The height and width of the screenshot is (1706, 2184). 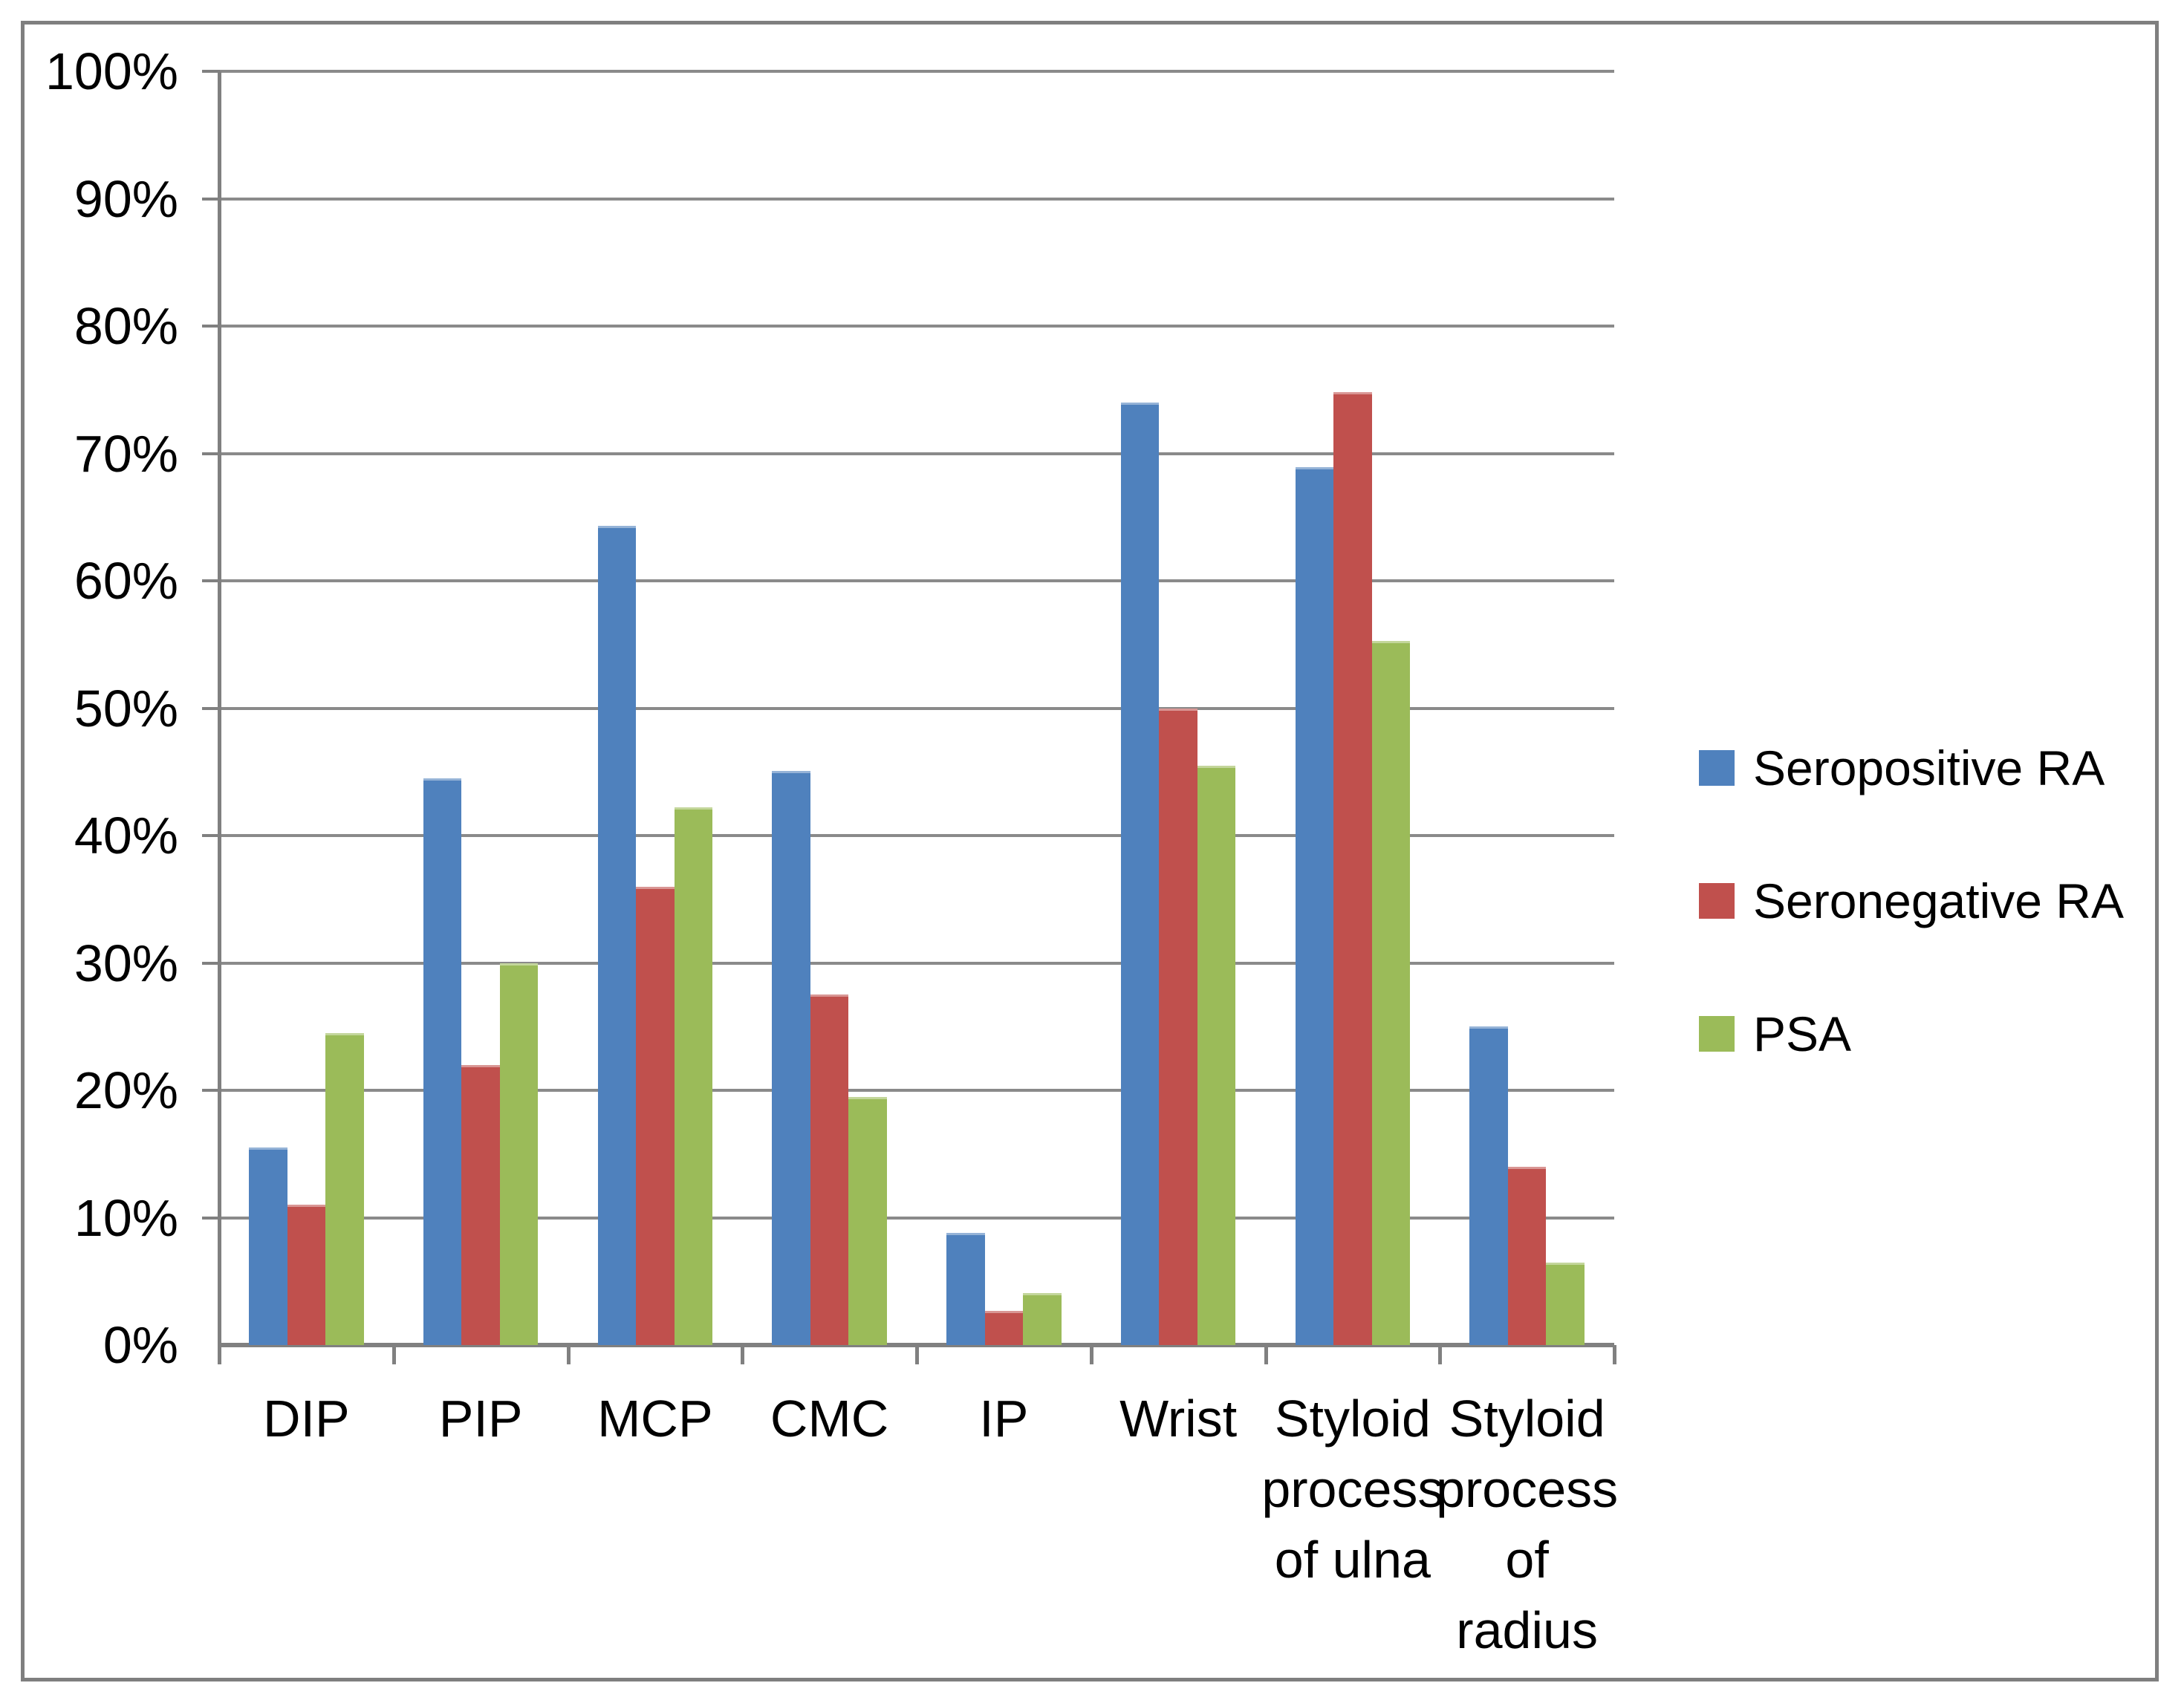 I want to click on bar-seronegative-ra-styloid-process-of-radius, so click(x=1527, y=1255).